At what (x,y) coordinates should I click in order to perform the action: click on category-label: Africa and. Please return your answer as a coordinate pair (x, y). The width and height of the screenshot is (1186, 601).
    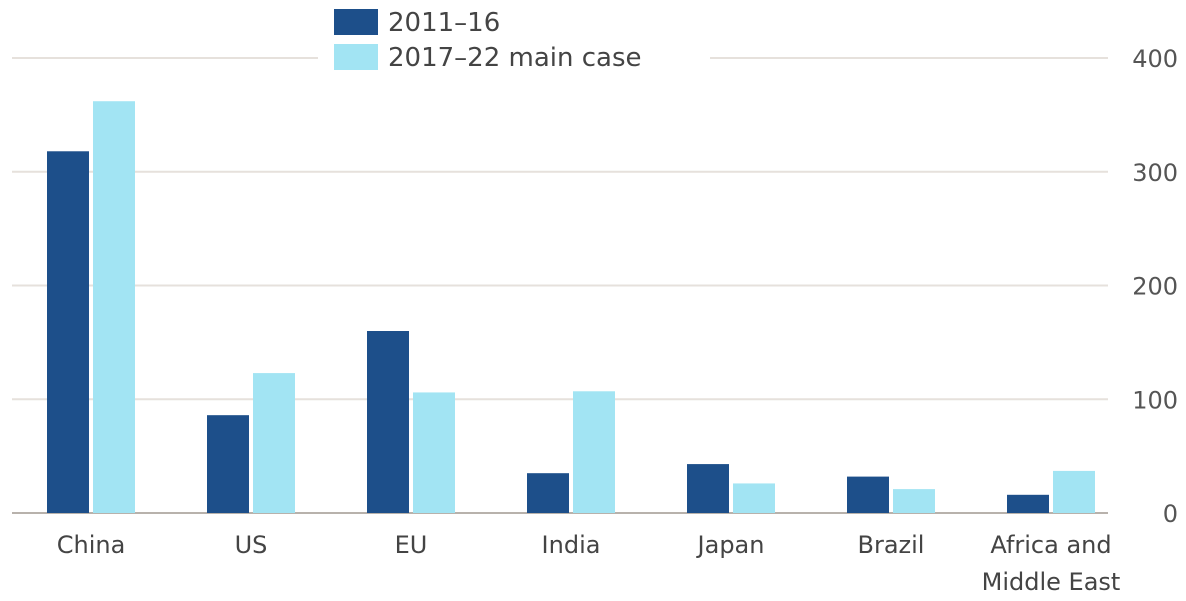
    Looking at the image, I should click on (1050, 545).